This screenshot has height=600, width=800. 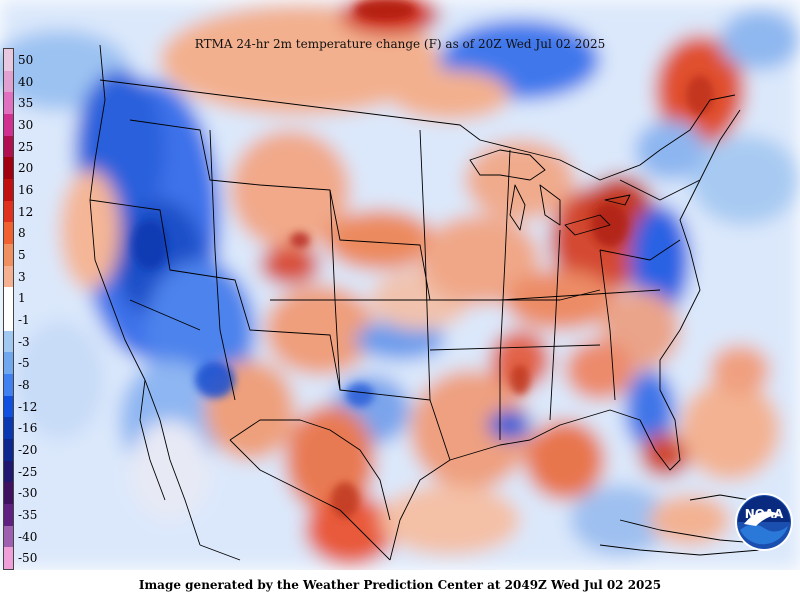 What do you see at coordinates (764, 522) in the screenshot?
I see `noaa-logo: NOAA` at bounding box center [764, 522].